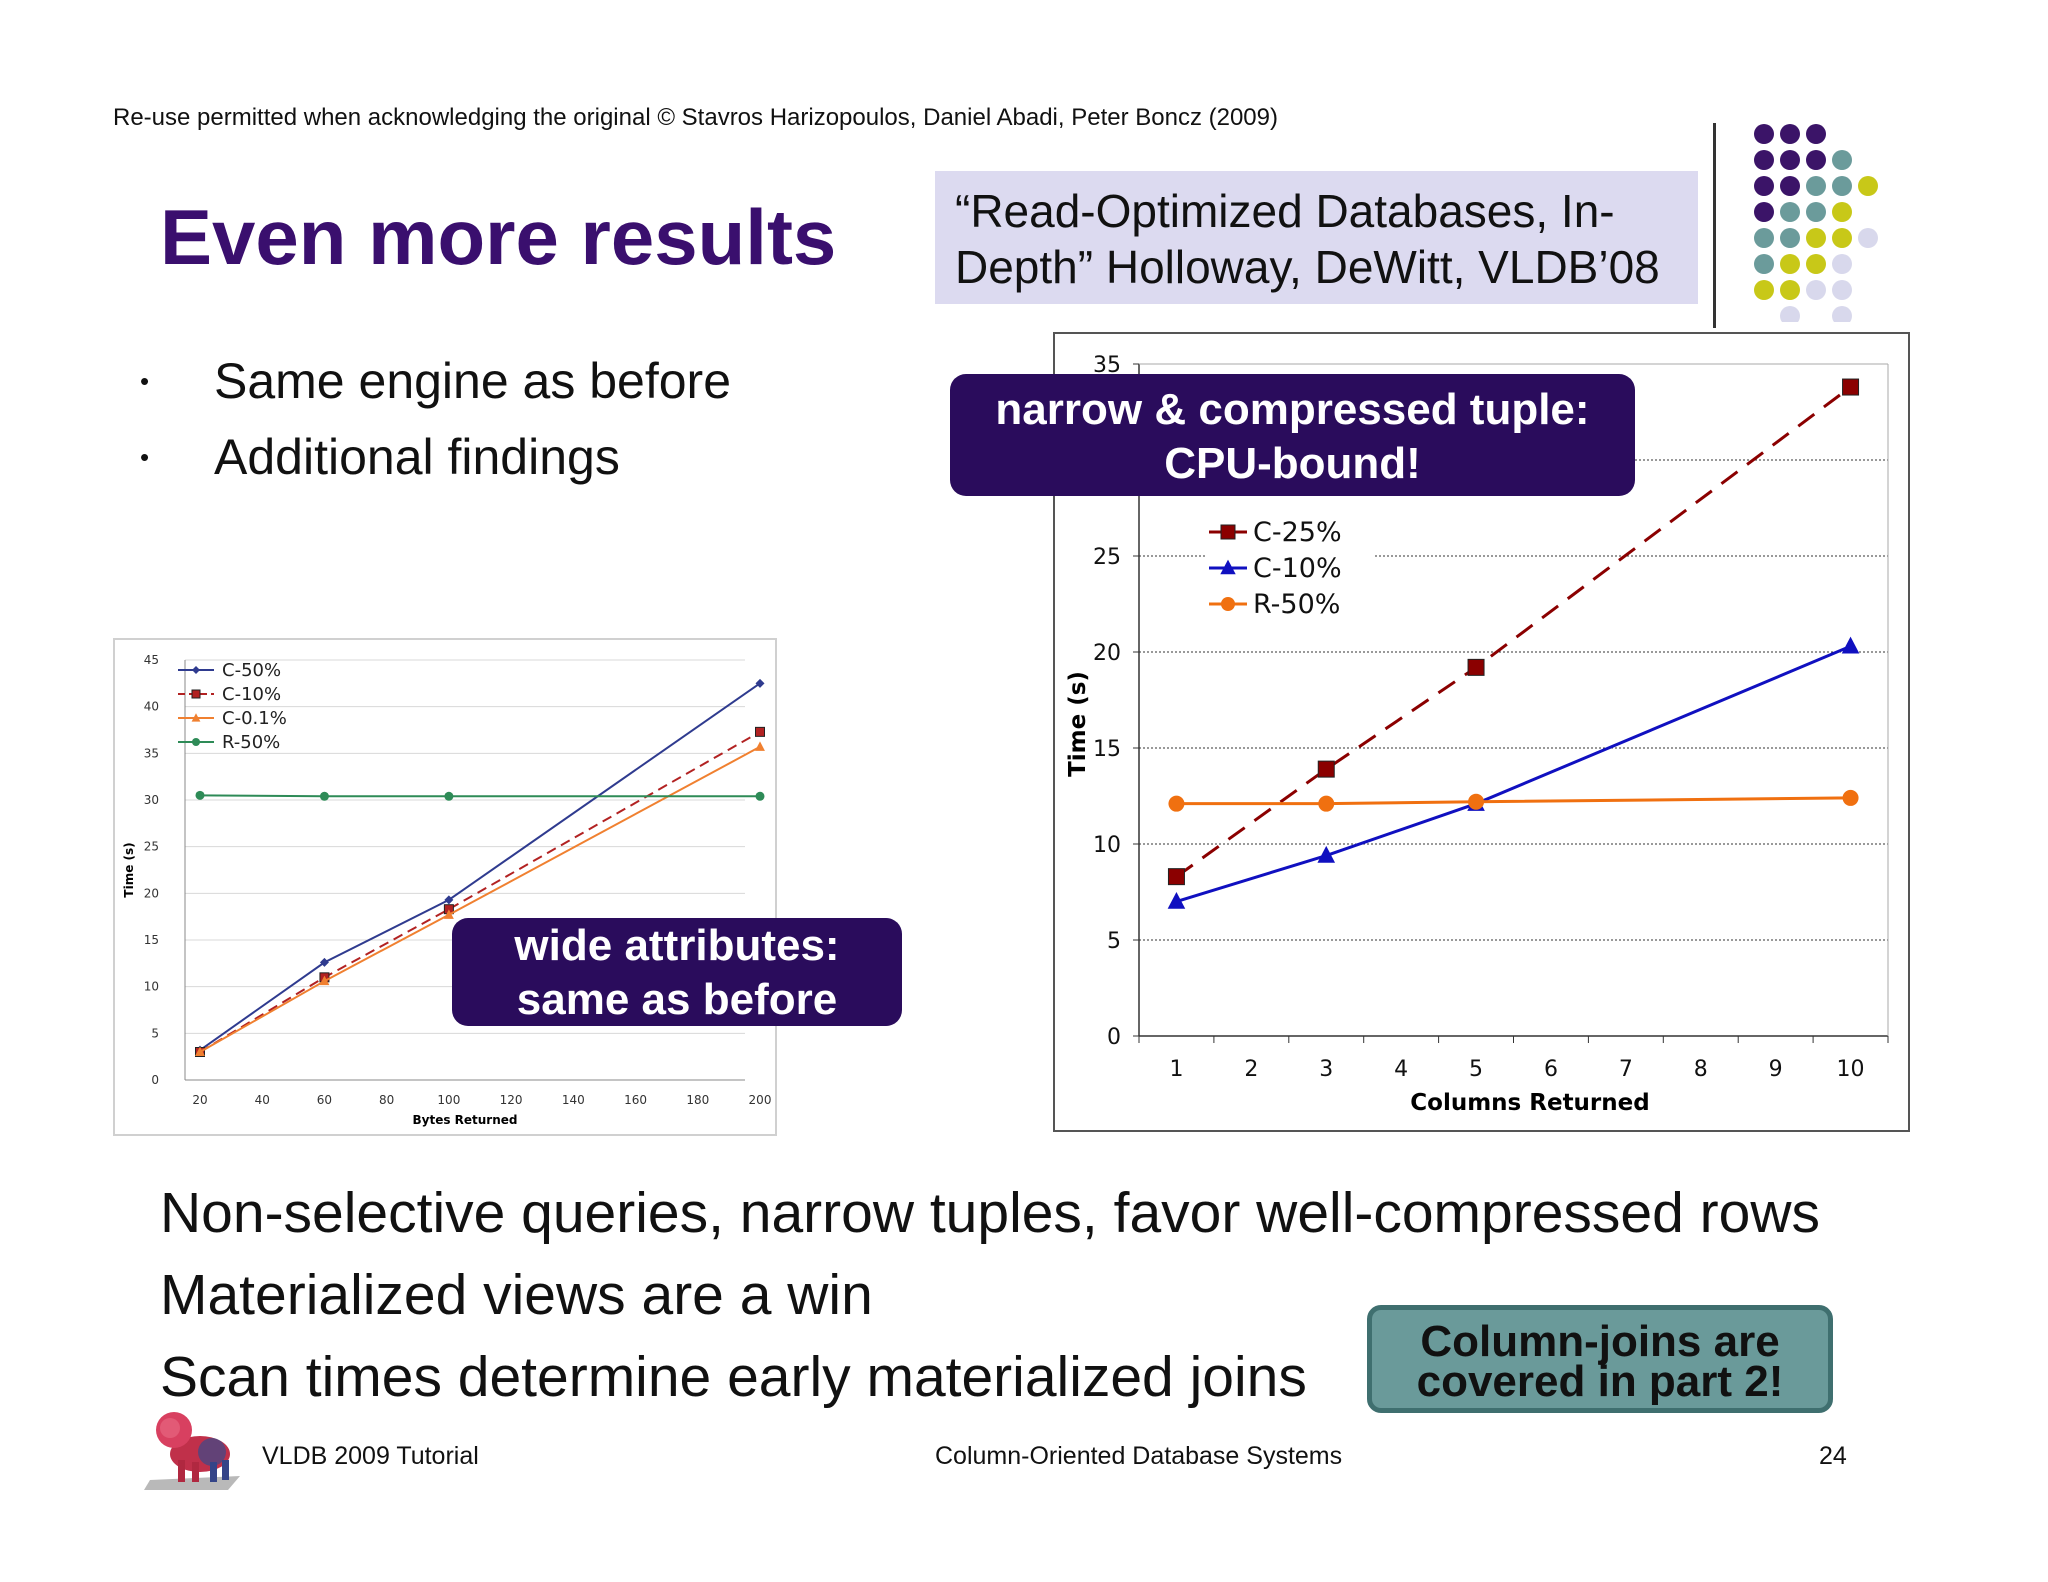 The image size is (2048, 1582). Describe the element at coordinates (195, 1449) in the screenshot. I see `lion-logo` at that location.